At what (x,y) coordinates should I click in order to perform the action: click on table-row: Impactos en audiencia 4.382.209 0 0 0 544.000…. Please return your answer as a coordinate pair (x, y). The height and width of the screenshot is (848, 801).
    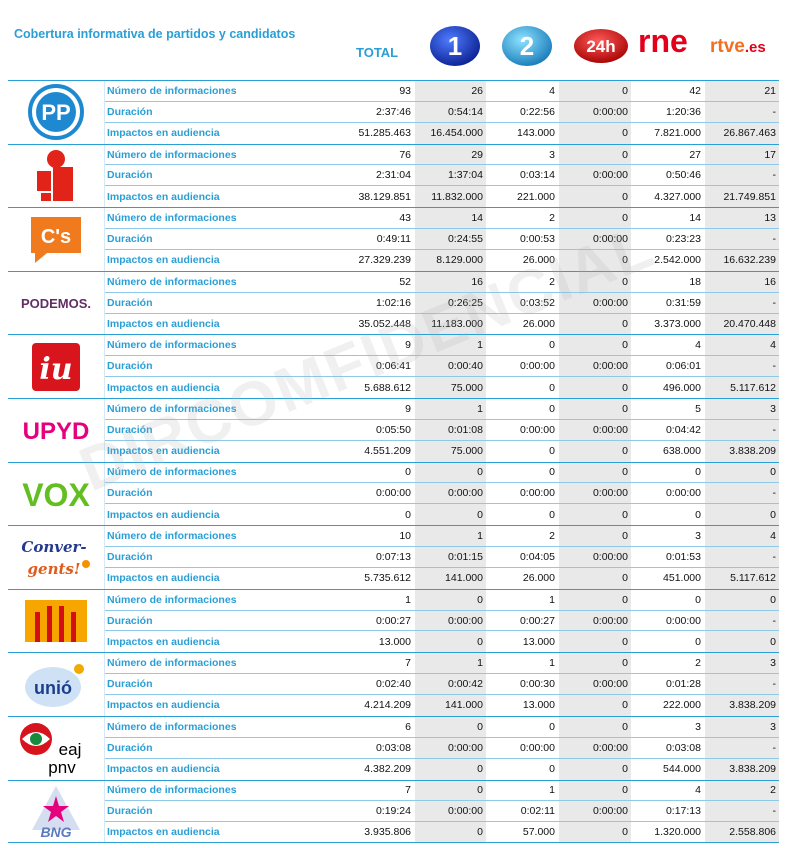
    Looking at the image, I should click on (442, 769).